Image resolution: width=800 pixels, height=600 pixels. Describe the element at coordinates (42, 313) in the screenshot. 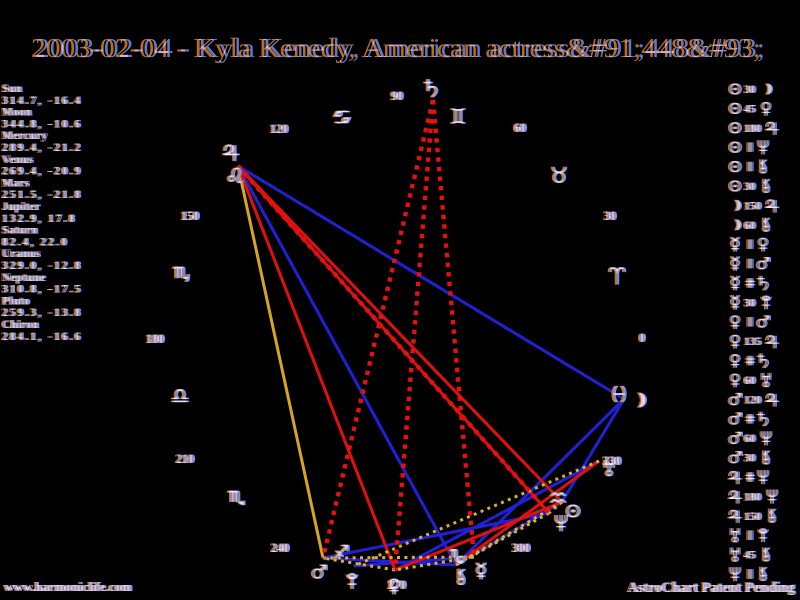

I see `svg-text: 259.3, -13.8` at that location.